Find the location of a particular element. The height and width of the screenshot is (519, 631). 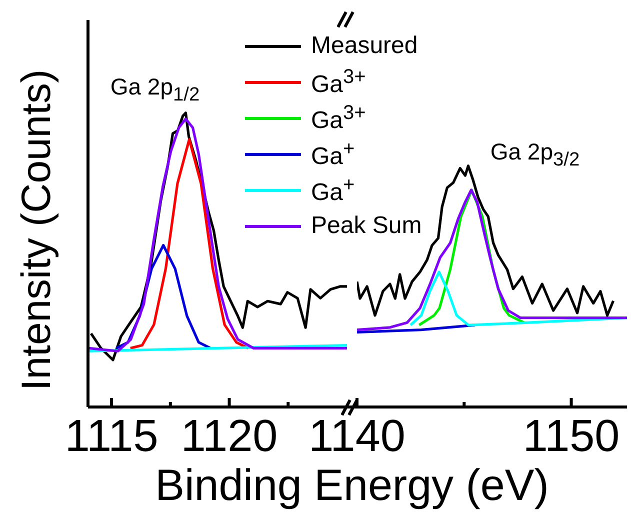

x-tick-label: 1140 is located at coordinates (357, 435).